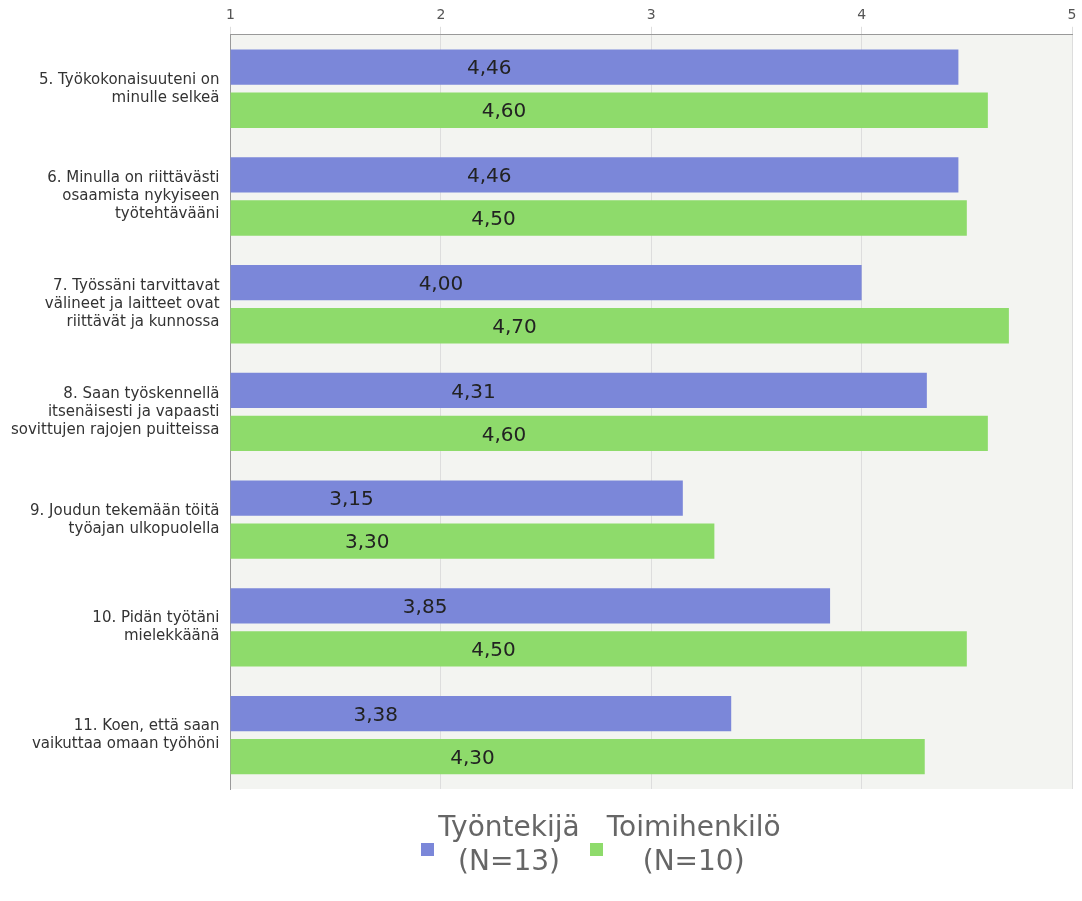 This screenshot has width=1082, height=901. I want to click on x-tick-label: 2, so click(441, 14).